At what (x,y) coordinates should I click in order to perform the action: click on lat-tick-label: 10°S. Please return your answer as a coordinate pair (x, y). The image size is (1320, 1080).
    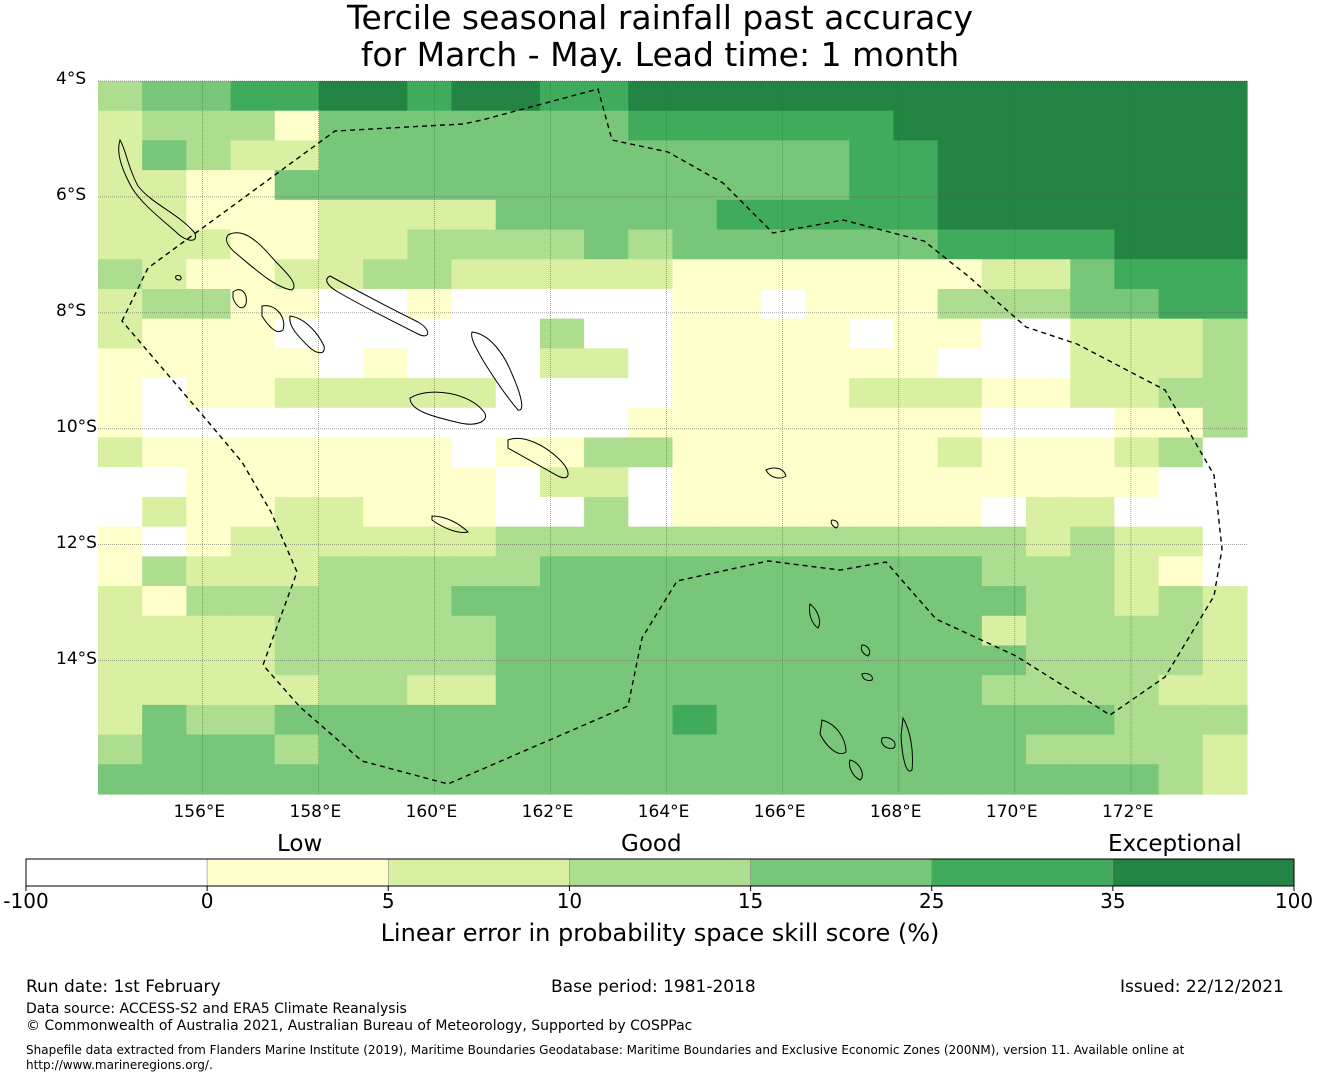
    Looking at the image, I should click on (76, 426).